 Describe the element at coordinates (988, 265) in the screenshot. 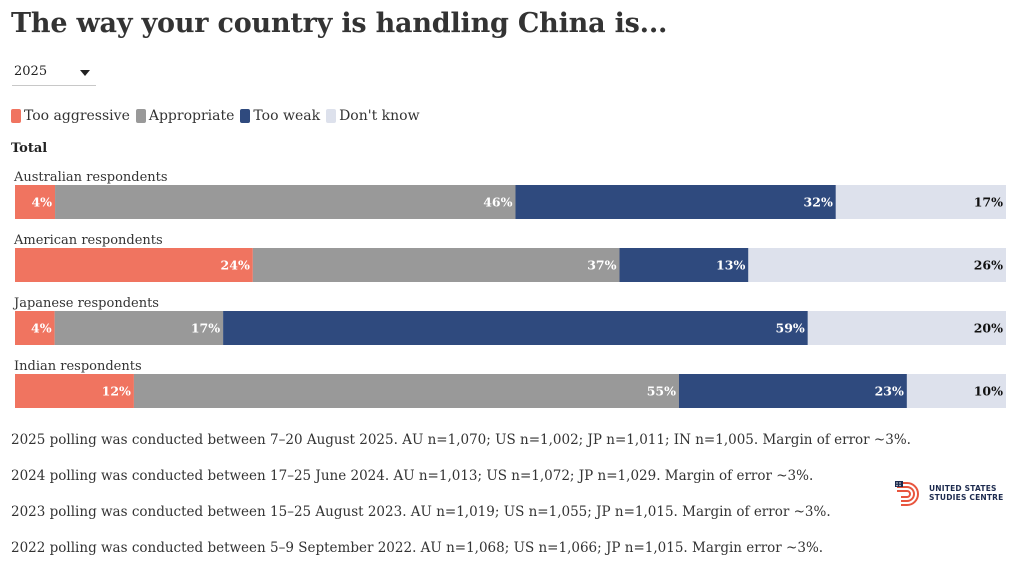

I see `data-label: 26%` at that location.